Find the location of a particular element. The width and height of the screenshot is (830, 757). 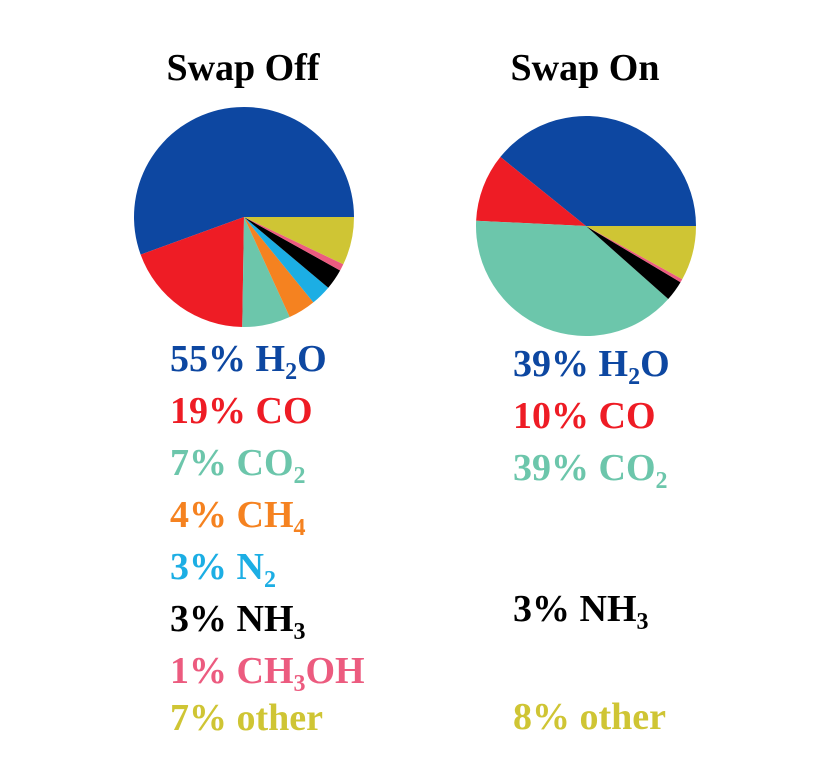

legend-species-tail: OH is located at coordinates (335, 671).